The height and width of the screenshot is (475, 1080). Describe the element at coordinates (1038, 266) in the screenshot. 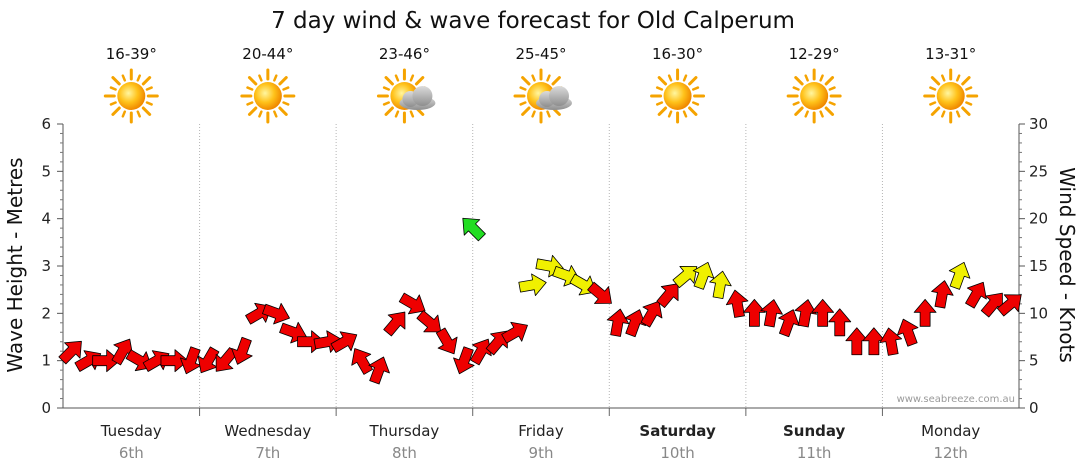

I see `right-tick-label: 15` at that location.